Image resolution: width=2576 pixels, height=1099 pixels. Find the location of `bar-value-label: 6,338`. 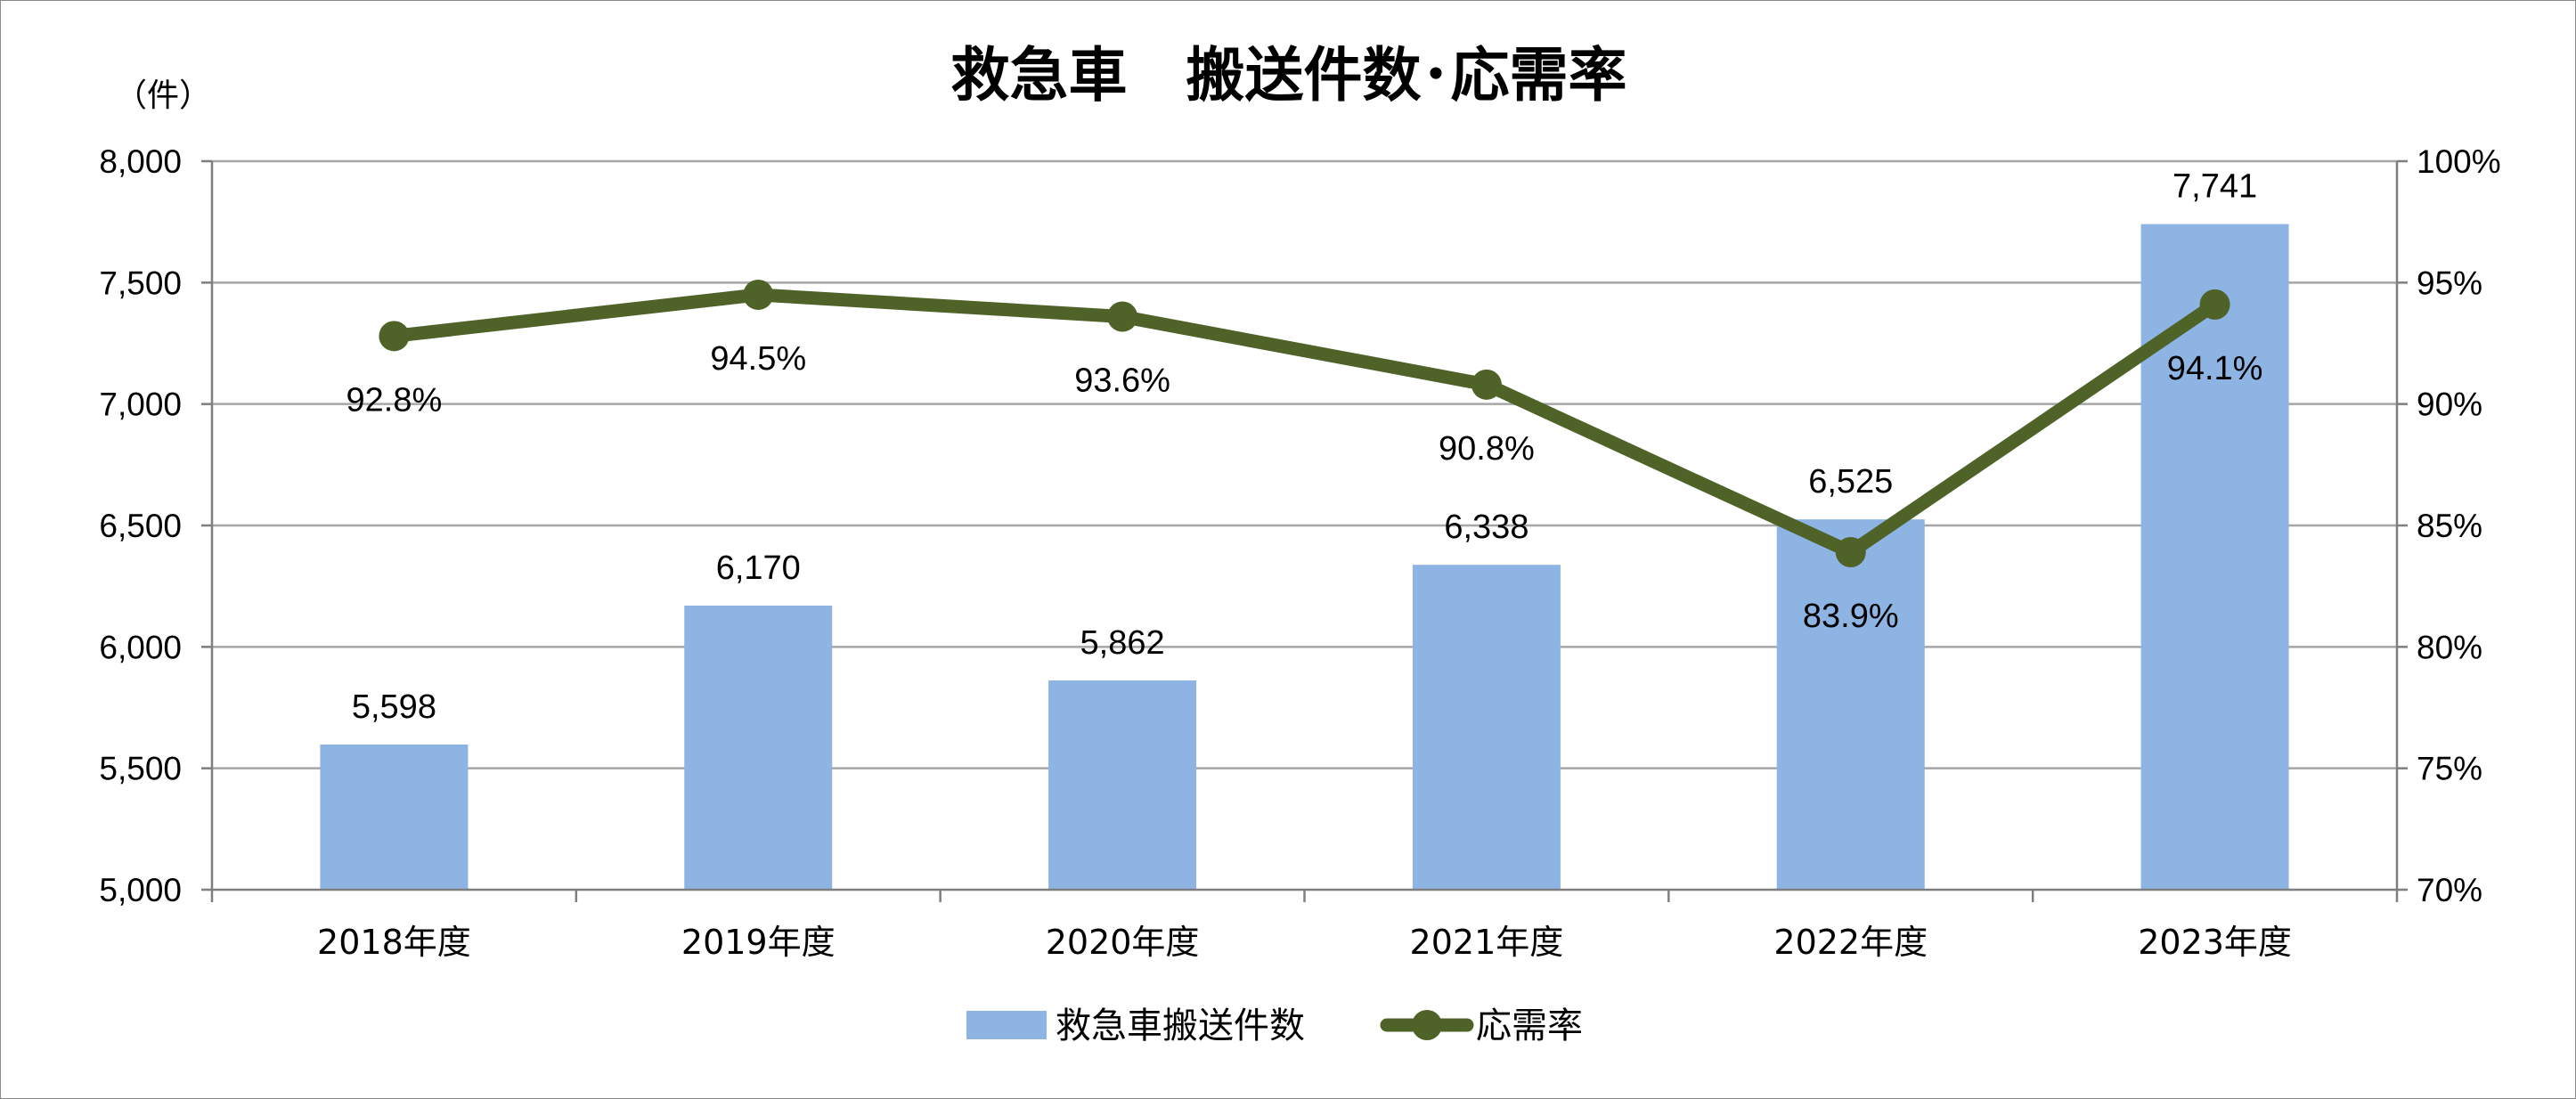

bar-value-label: 6,338 is located at coordinates (1486, 527).